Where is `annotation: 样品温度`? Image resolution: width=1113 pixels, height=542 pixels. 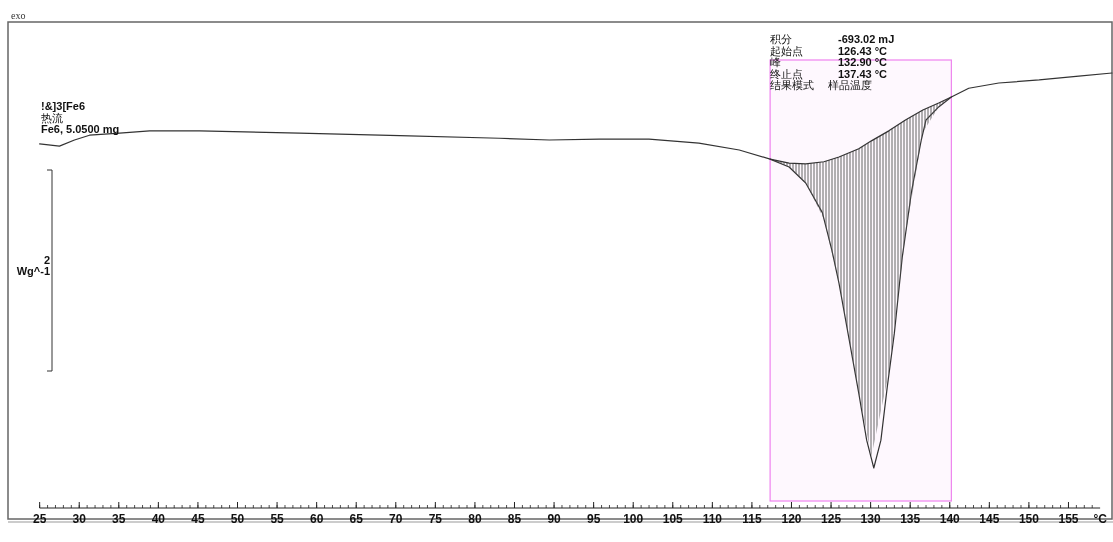
annotation: 样品温度 is located at coordinates (850, 85).